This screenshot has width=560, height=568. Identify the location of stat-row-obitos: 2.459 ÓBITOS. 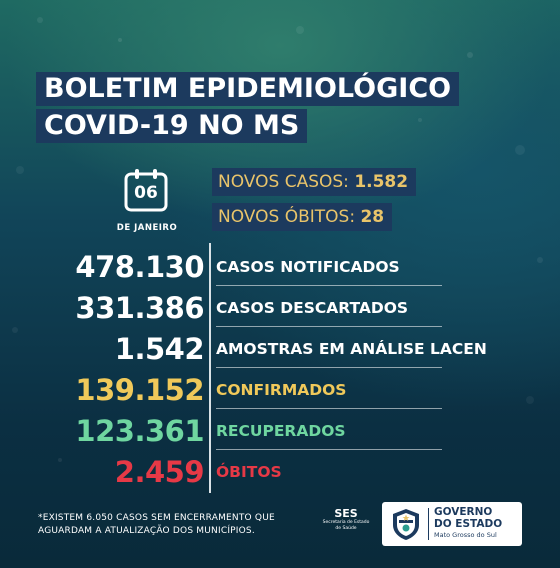
(275, 472).